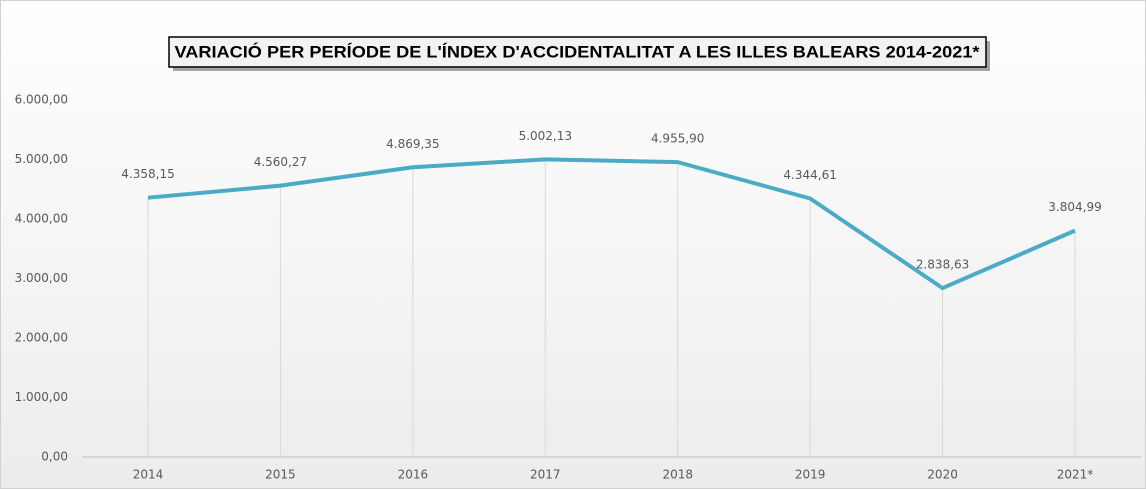 Image resolution: width=1146 pixels, height=489 pixels. What do you see at coordinates (942, 265) in the screenshot?
I see `data-label: 2.838,63` at bounding box center [942, 265].